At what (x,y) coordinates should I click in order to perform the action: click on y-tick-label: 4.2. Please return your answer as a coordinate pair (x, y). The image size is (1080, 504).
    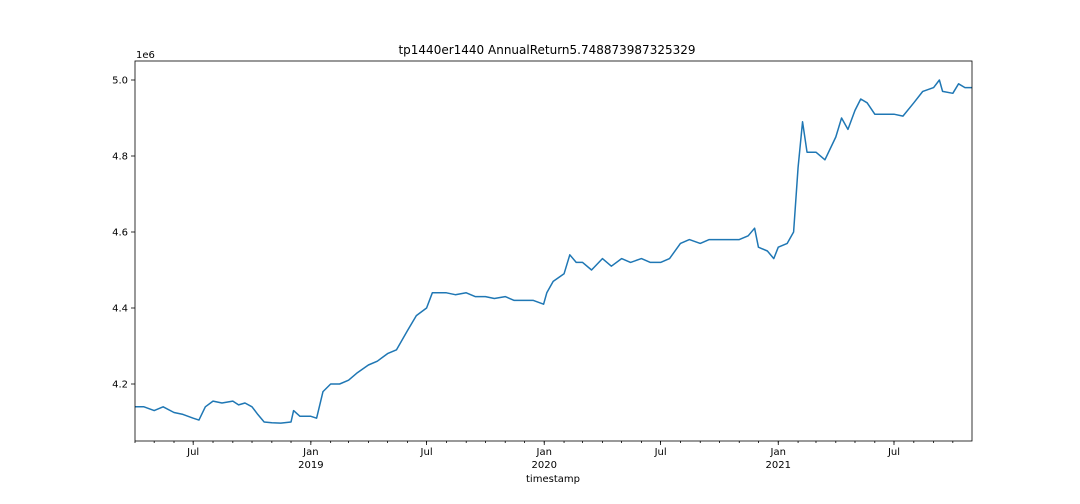
    Looking at the image, I should click on (120, 385).